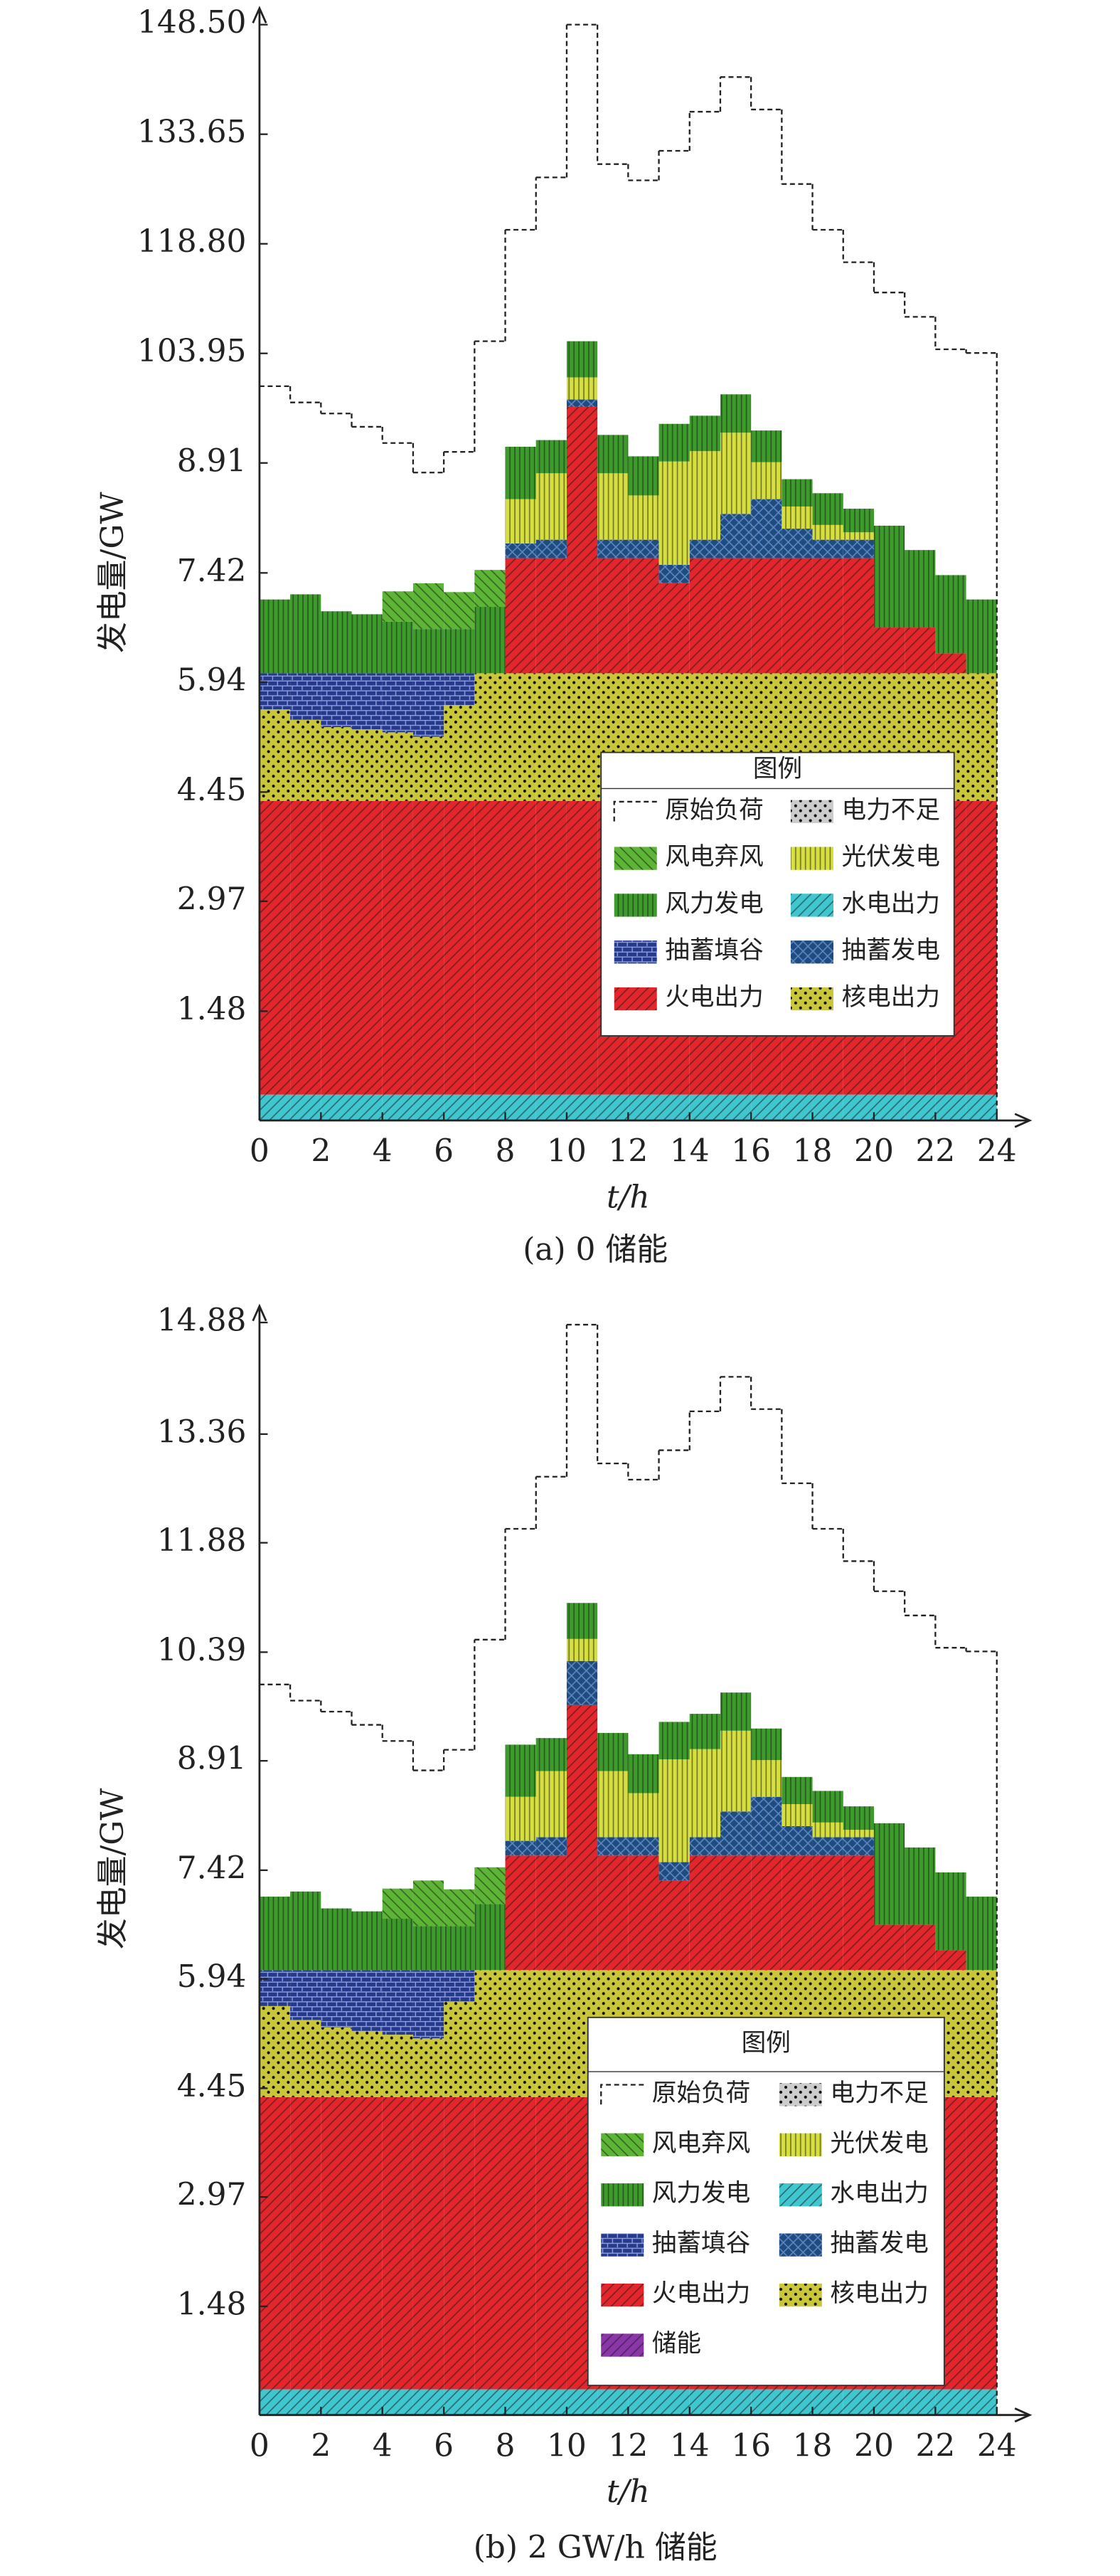 The height and width of the screenshot is (2576, 1120). Describe the element at coordinates (676, 2344) in the screenshot. I see `legend-label: 储能` at that location.